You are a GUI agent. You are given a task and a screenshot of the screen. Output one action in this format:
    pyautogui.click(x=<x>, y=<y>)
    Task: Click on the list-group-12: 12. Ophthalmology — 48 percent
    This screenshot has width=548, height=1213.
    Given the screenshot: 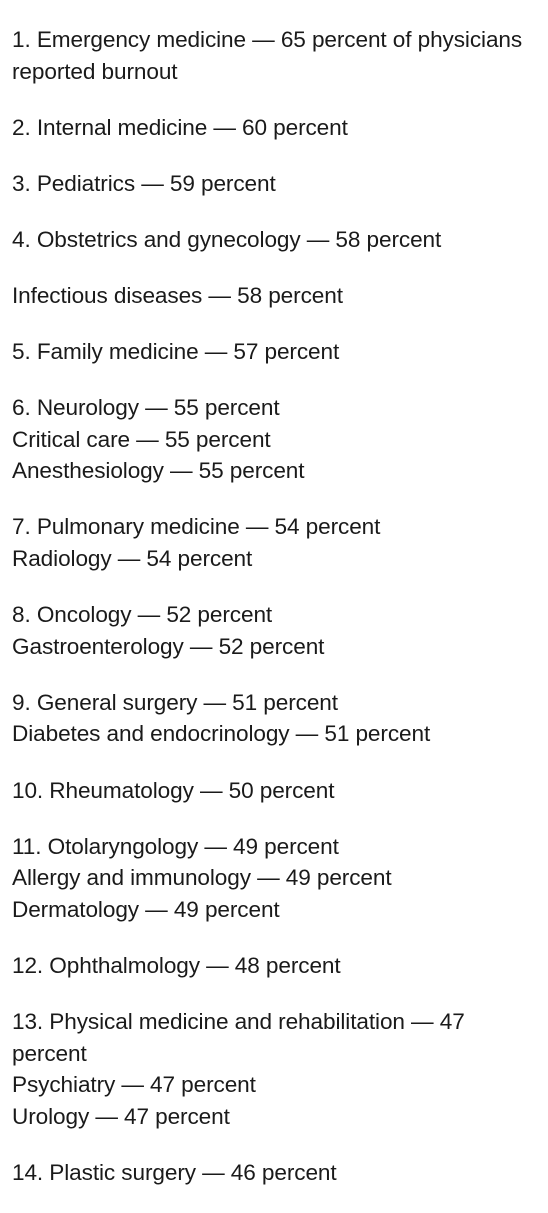 What is the action you would take?
    pyautogui.click(x=272, y=966)
    